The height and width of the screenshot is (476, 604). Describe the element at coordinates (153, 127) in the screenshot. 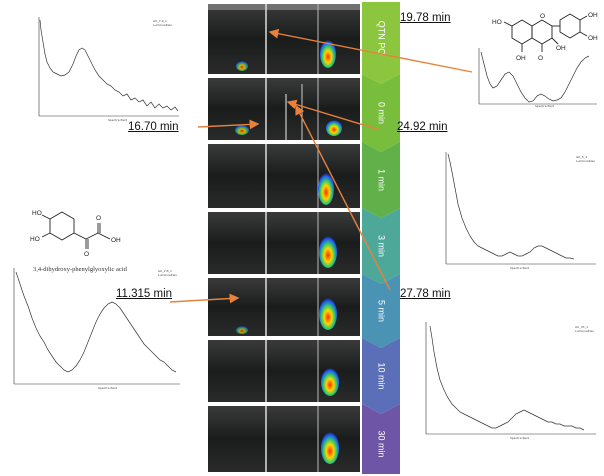

I see `label-16-70-min: 16.70 min` at that location.